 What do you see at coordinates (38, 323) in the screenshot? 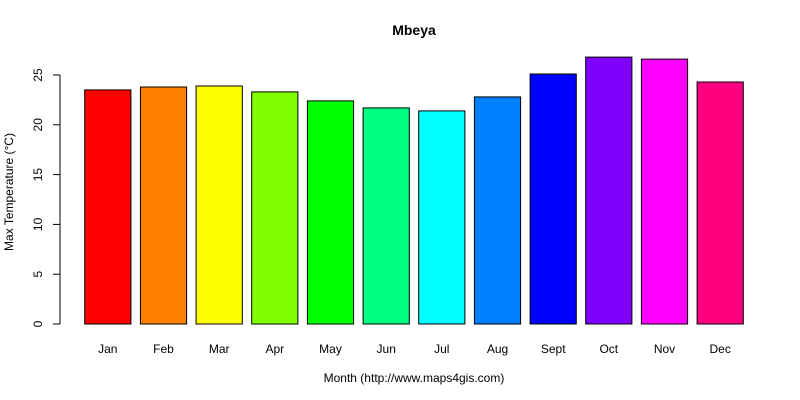
I see `y-tick-label: 0` at bounding box center [38, 323].